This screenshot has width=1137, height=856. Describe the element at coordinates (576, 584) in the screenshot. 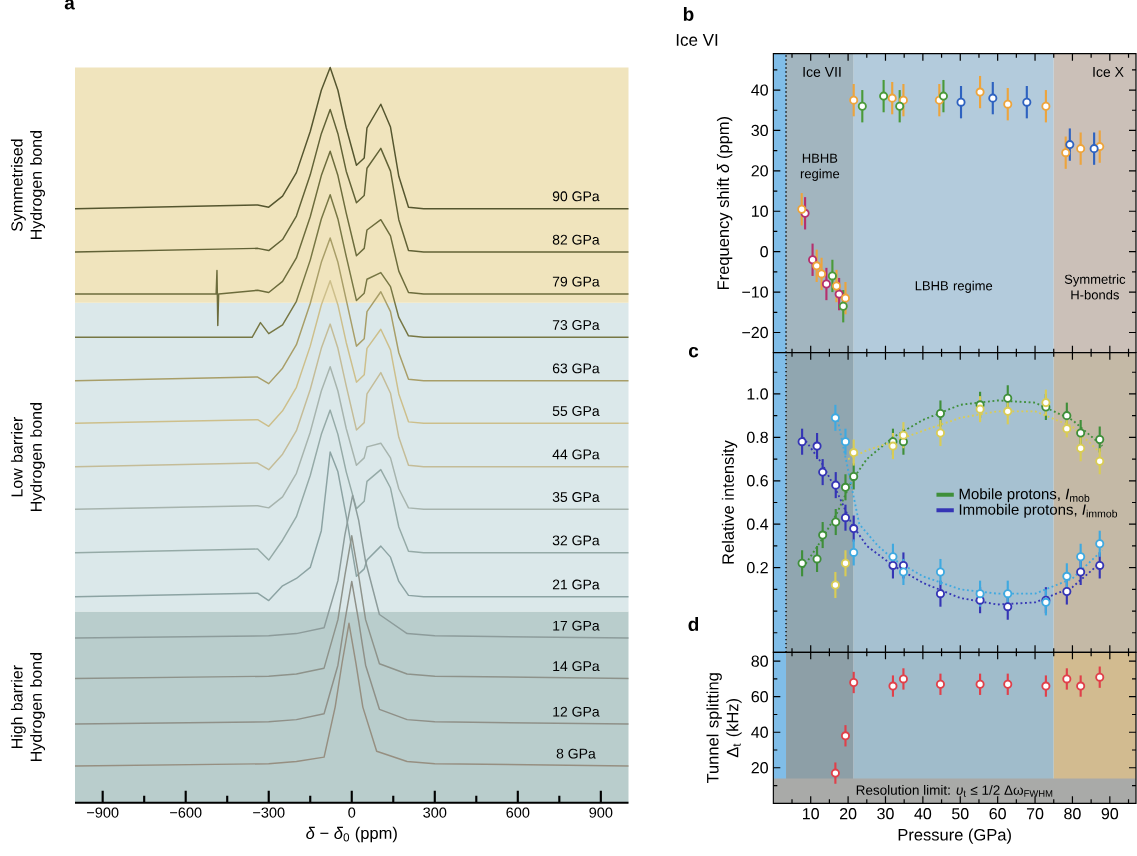

I see `series-label: 21 GPa` at that location.